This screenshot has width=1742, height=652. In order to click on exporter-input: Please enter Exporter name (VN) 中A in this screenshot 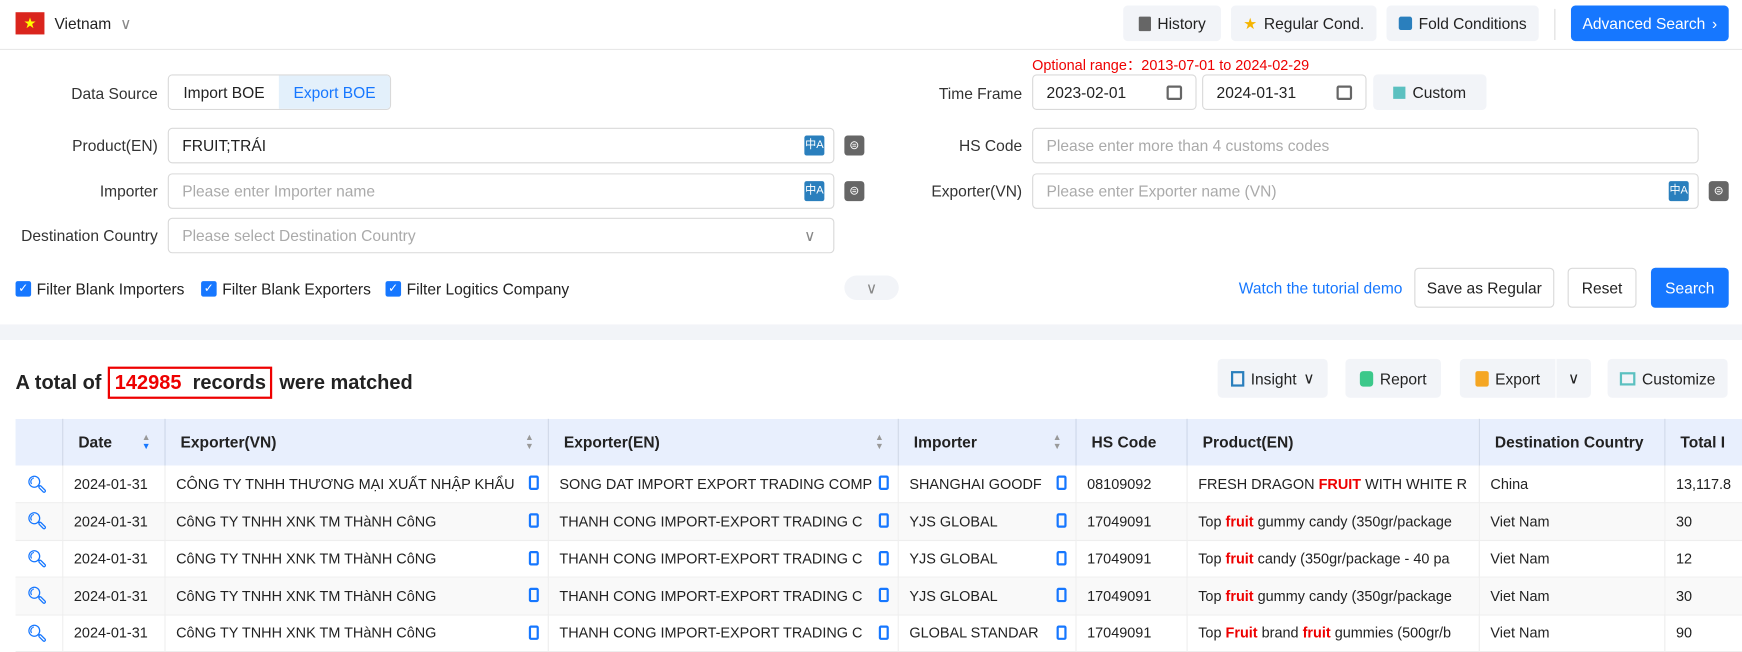, I will do `click(1365, 191)`.